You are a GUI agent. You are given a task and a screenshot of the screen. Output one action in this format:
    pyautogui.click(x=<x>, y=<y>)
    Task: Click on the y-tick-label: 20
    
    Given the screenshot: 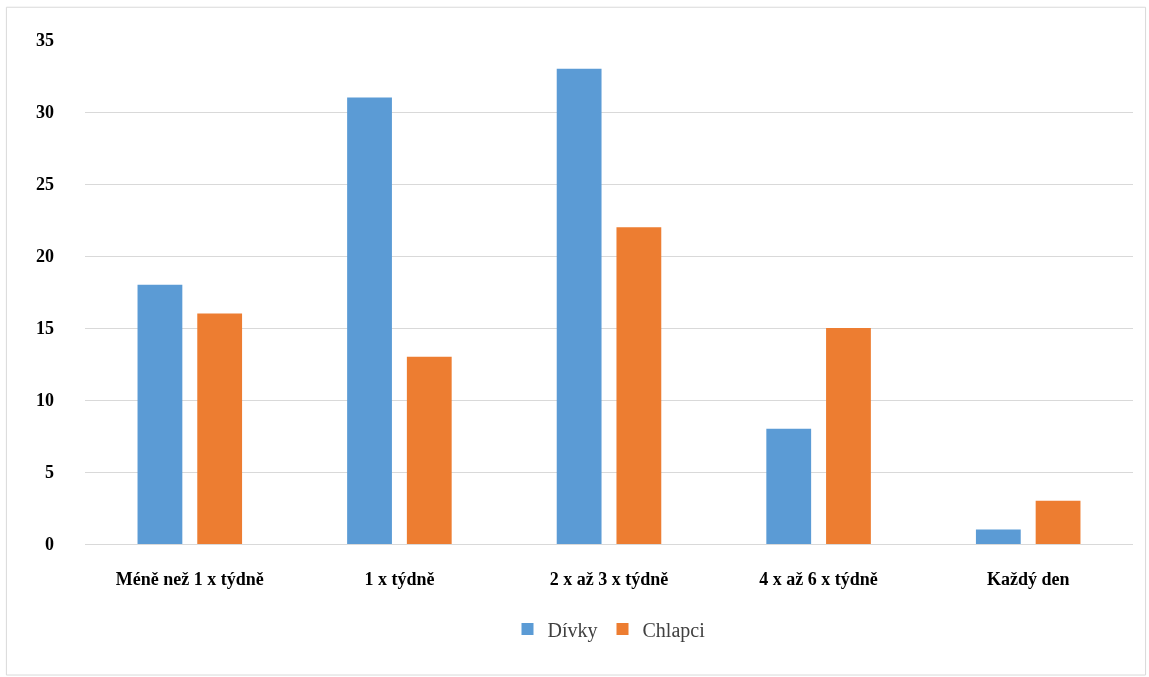 What is the action you would take?
    pyautogui.click(x=45, y=256)
    